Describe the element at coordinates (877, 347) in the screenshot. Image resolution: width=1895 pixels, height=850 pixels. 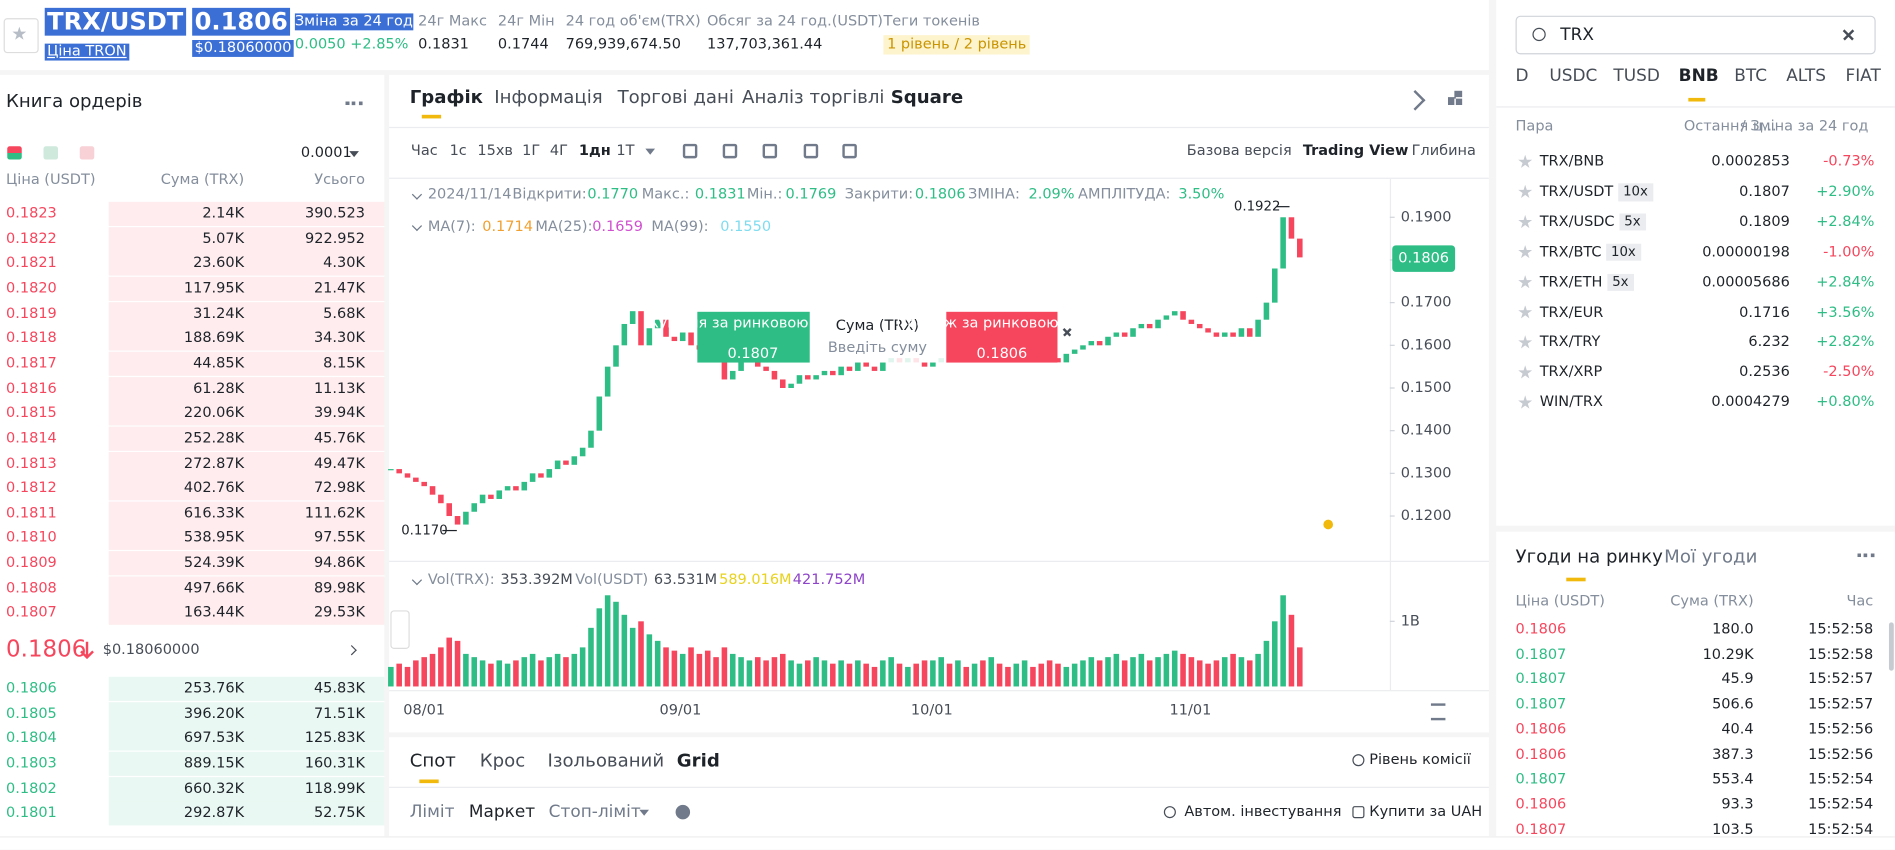
I see `amount-placeholder: Введіть суму` at that location.